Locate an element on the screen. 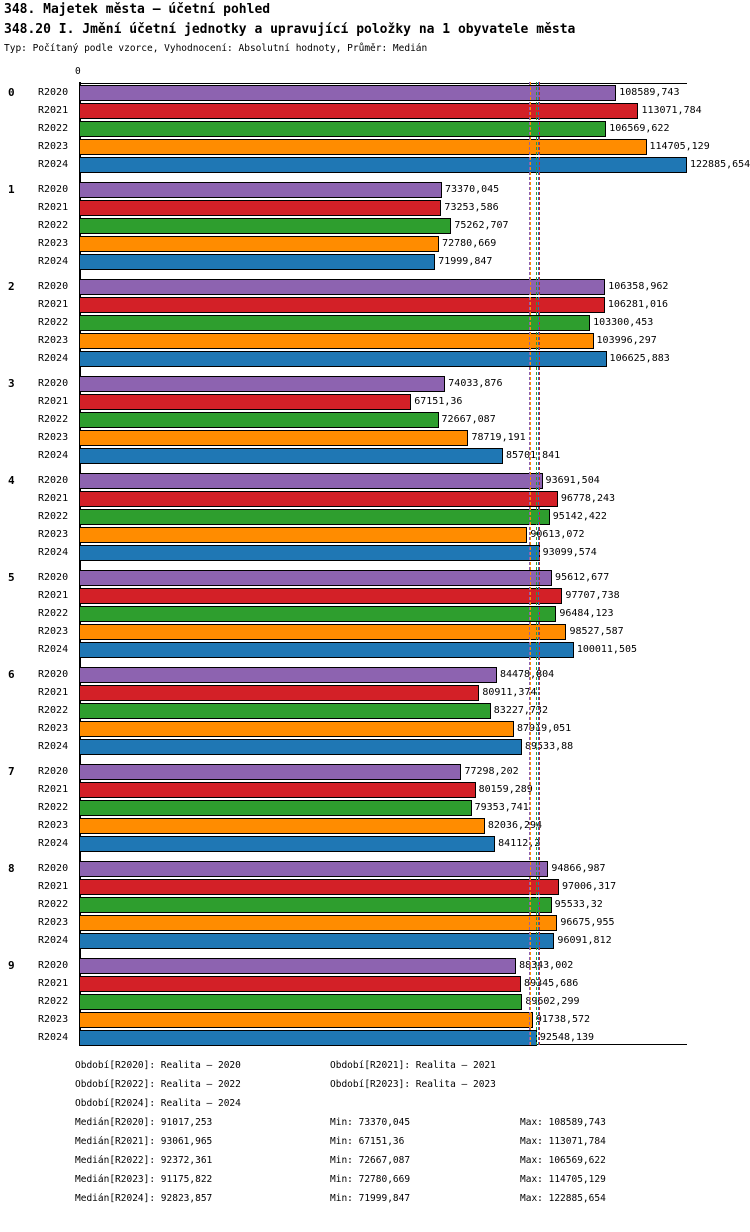 The width and height of the screenshot is (750, 1232). bar-value-label: 75262,707 is located at coordinates (481, 225).